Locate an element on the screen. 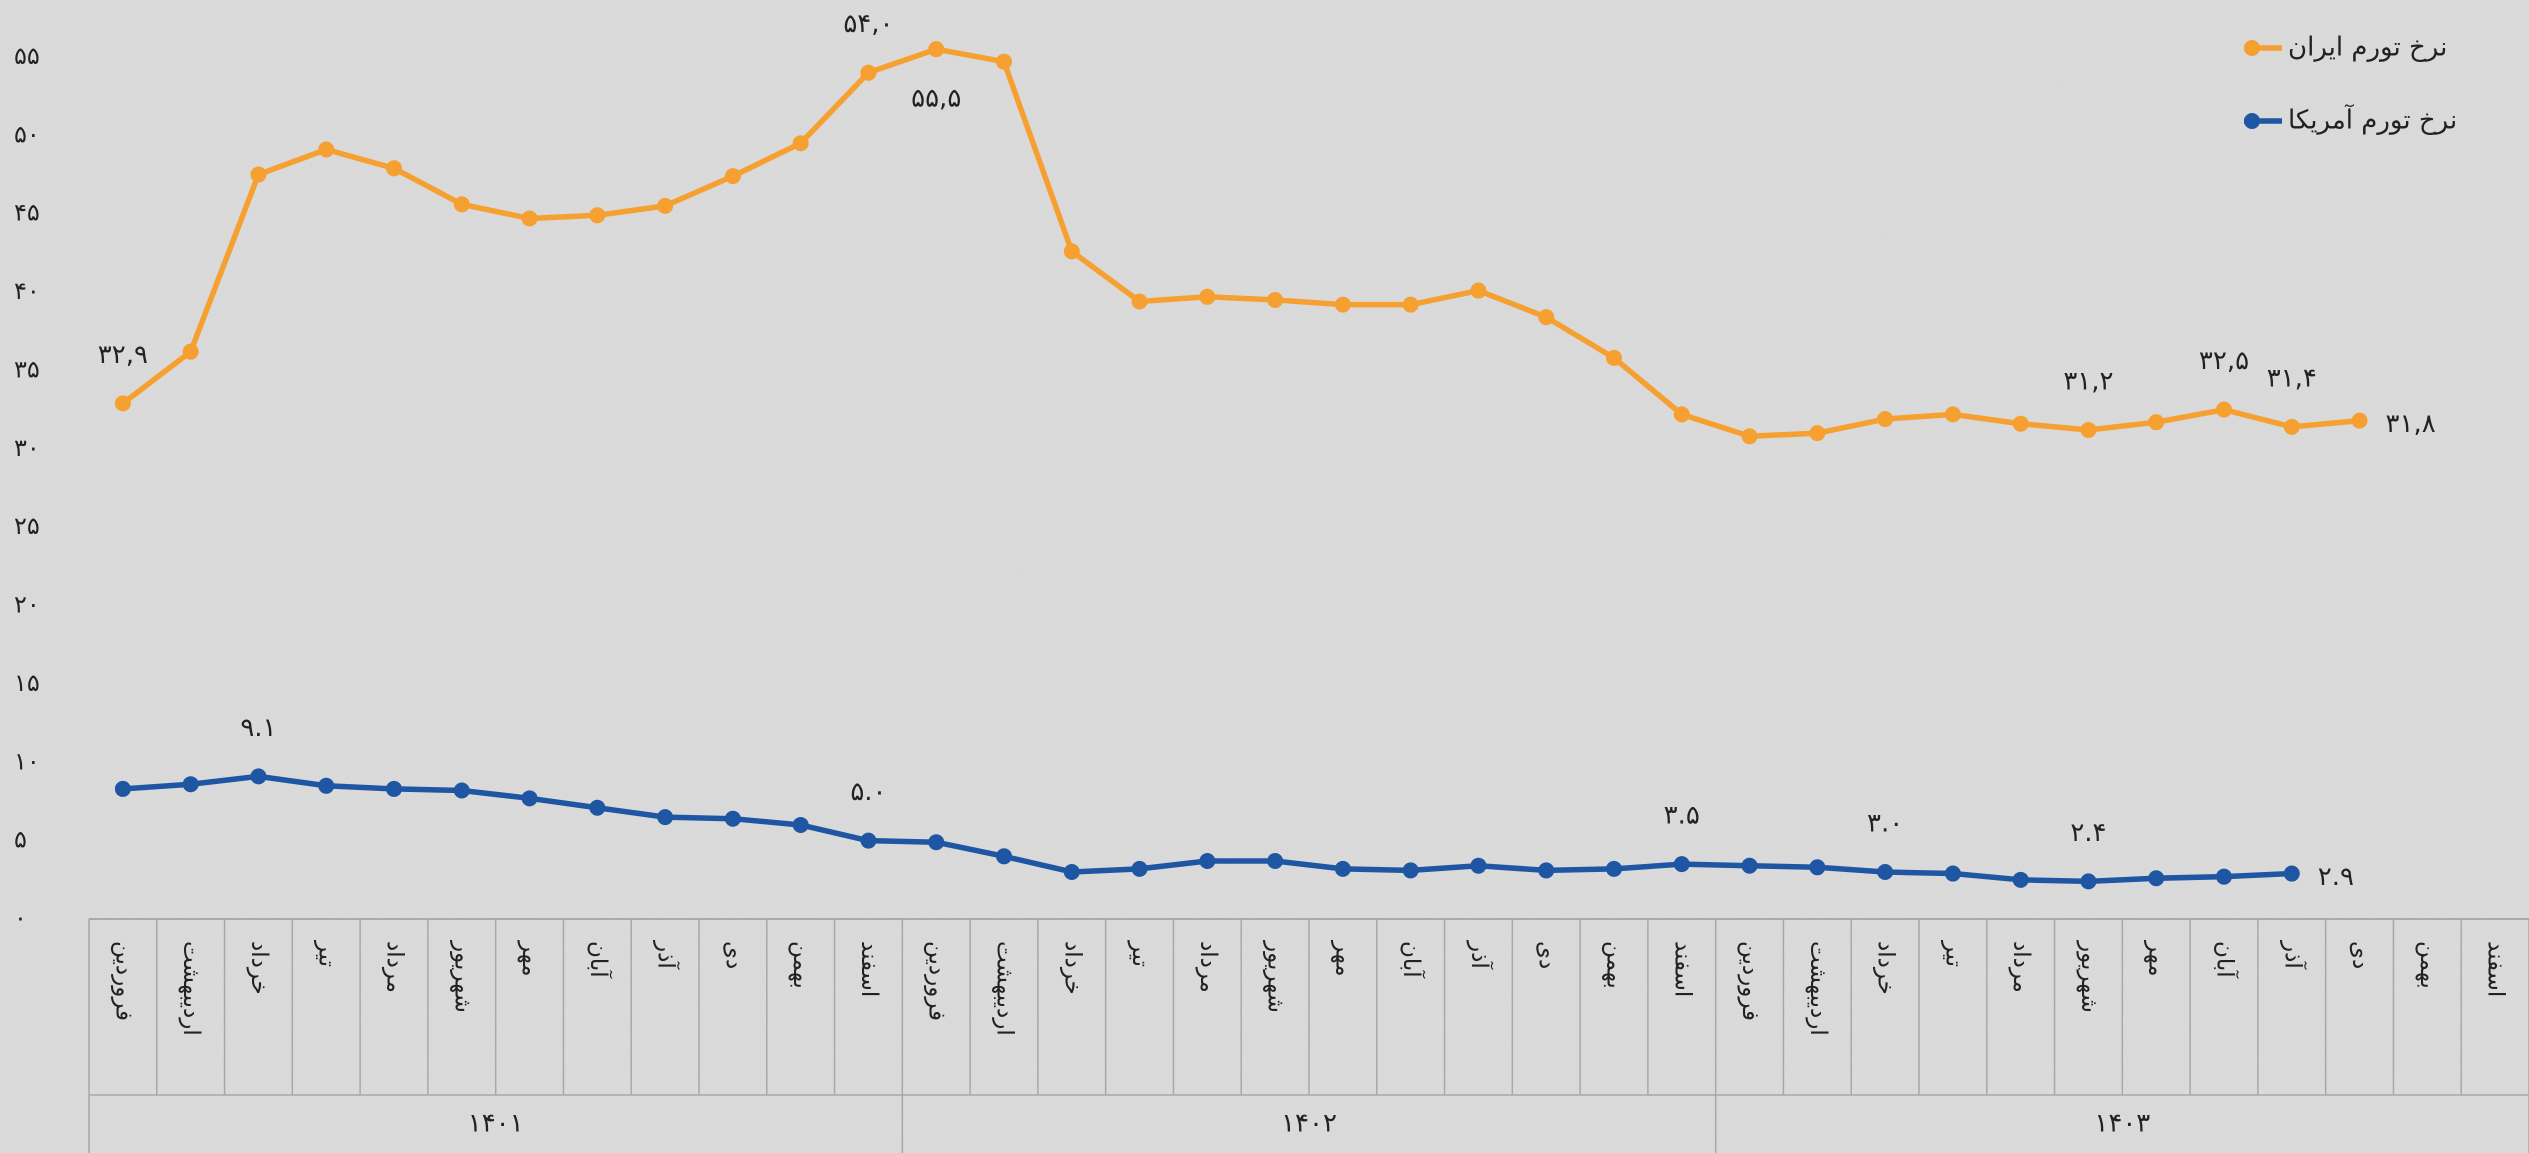 The height and width of the screenshot is (1153, 2529). data-label: ۳۱,۴ is located at coordinates (2292, 378).